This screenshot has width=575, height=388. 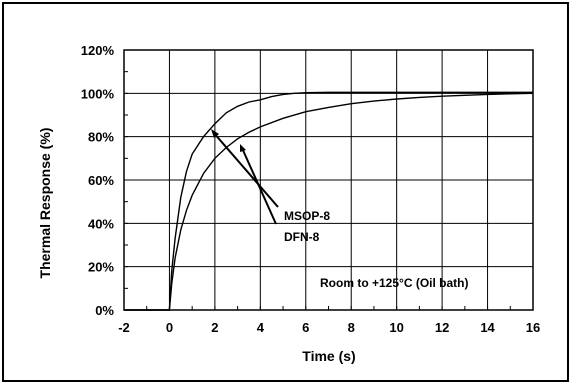 I want to click on x-tick-label: 10, so click(x=396, y=327).